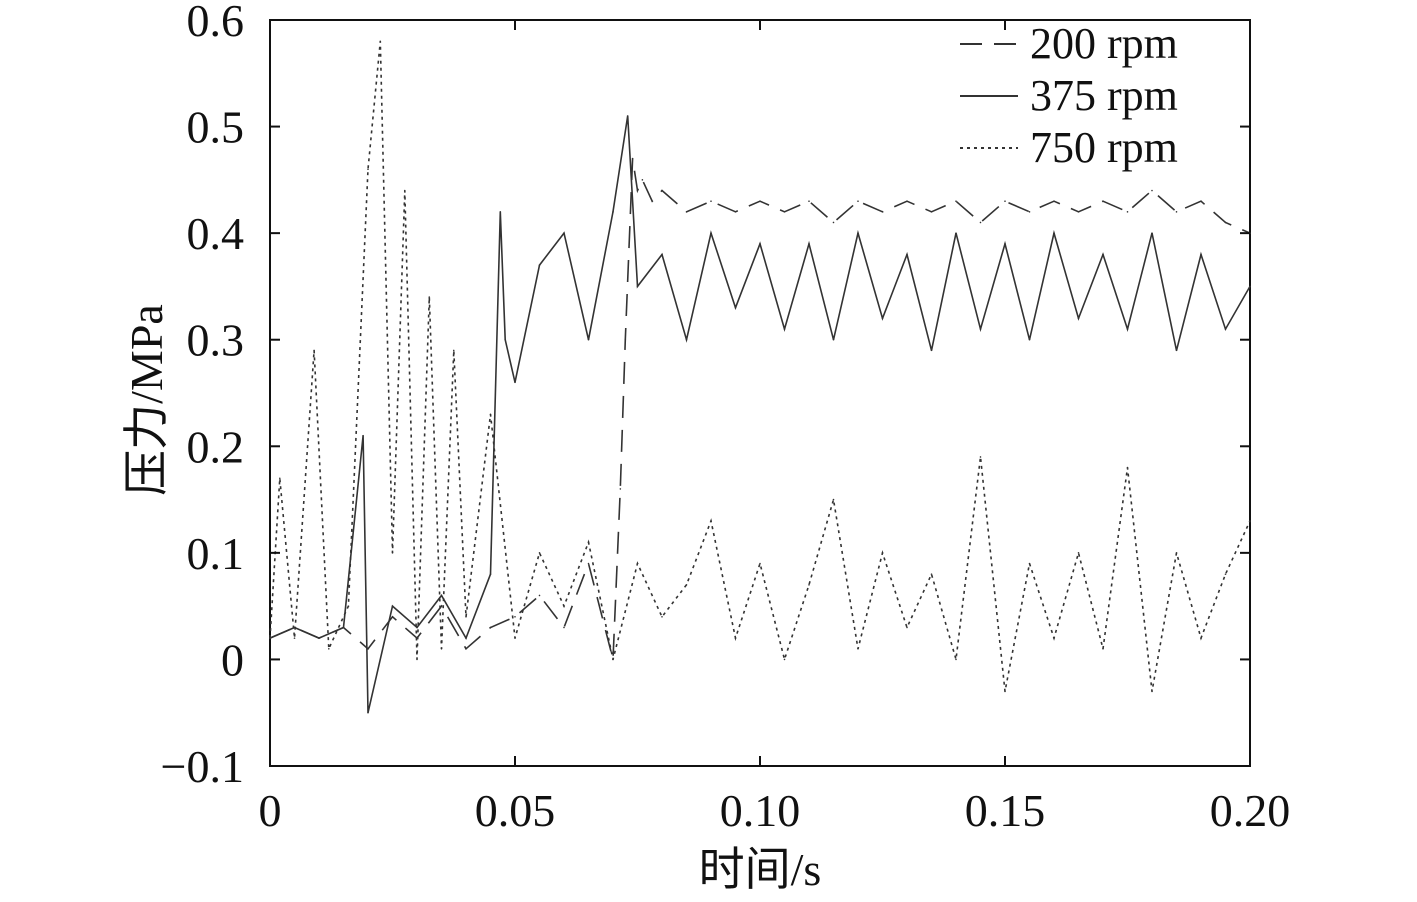  I want to click on x-tick-label: 0.20, so click(1250, 810).